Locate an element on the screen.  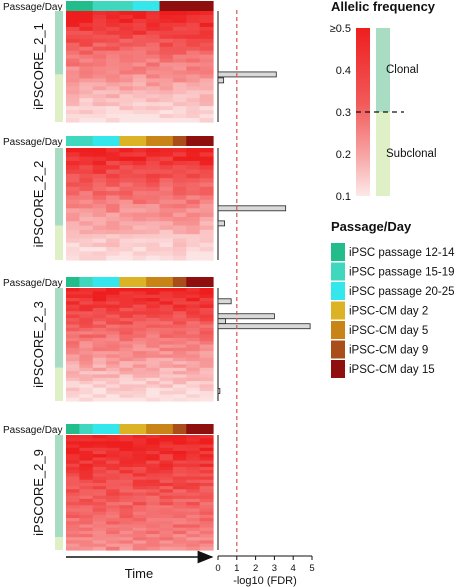
passage-swatch is located at coordinates (338, 291).